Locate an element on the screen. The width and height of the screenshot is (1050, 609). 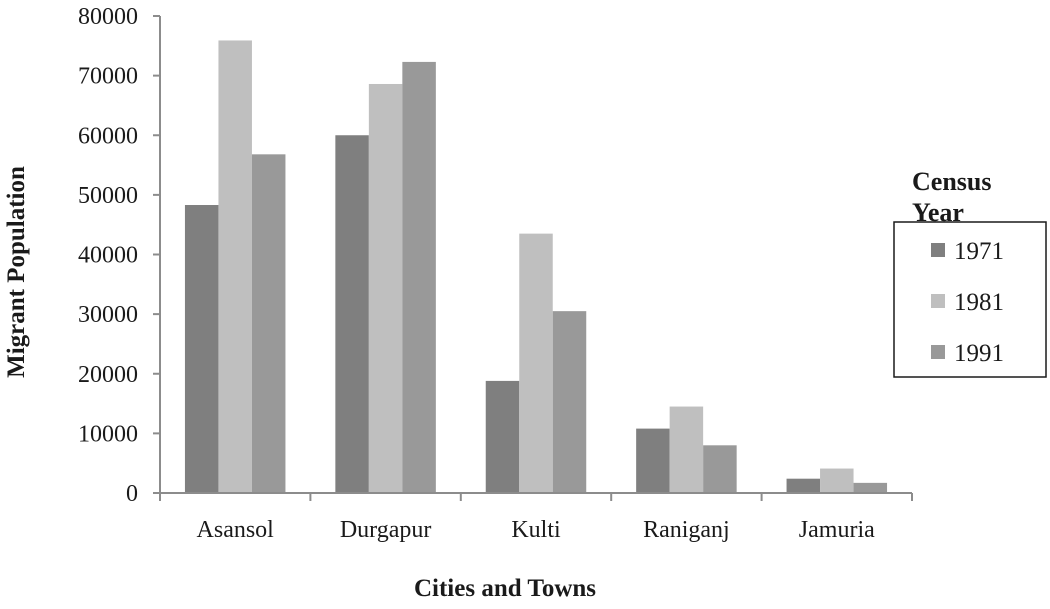
x-category-label: Asansol is located at coordinates (236, 530).